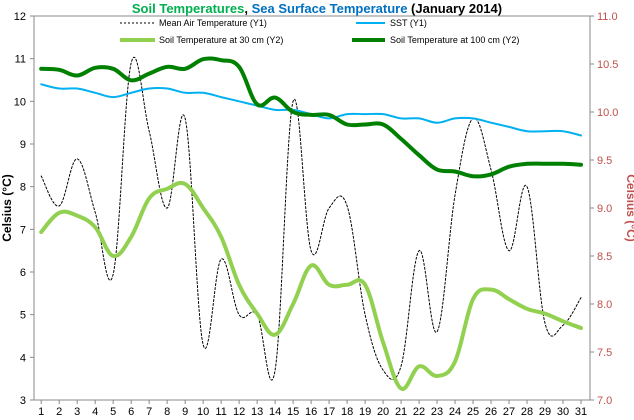  I want to click on x-tick-label: 8, so click(167, 412).